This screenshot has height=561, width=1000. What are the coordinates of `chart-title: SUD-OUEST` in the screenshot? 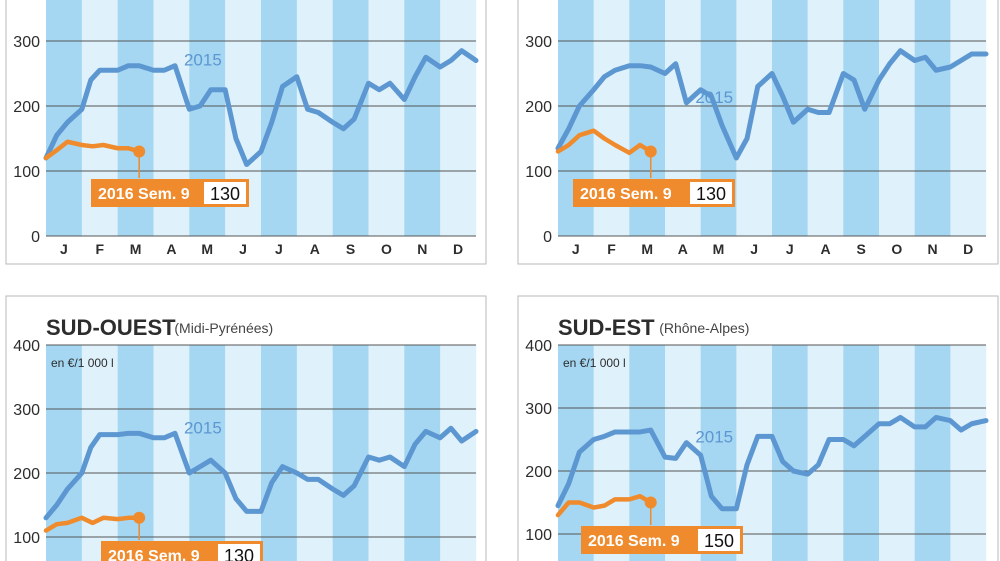 It's located at (111, 327).